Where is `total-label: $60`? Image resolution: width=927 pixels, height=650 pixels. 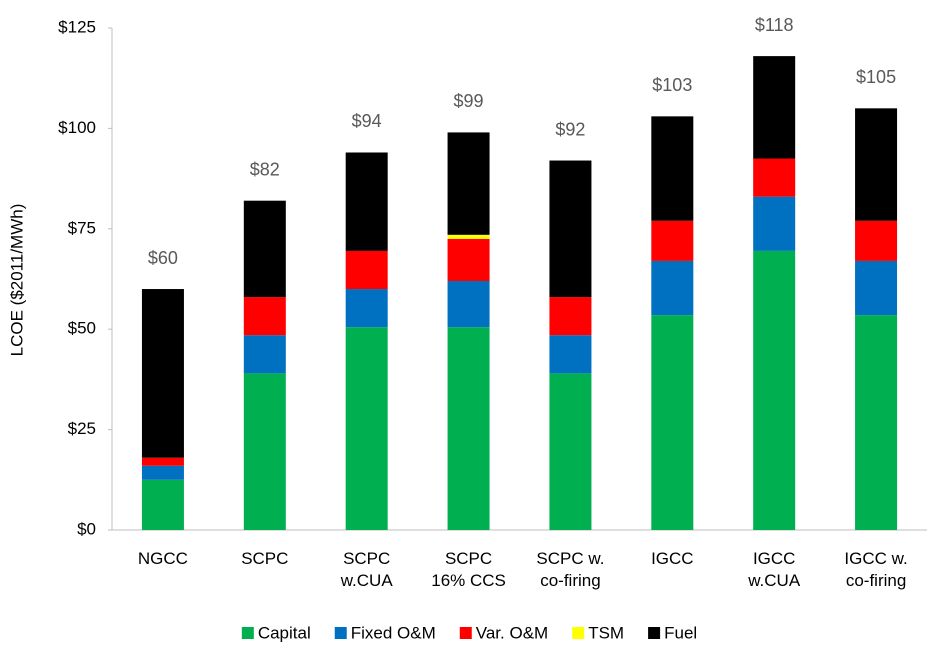 total-label: $60 is located at coordinates (163, 258).